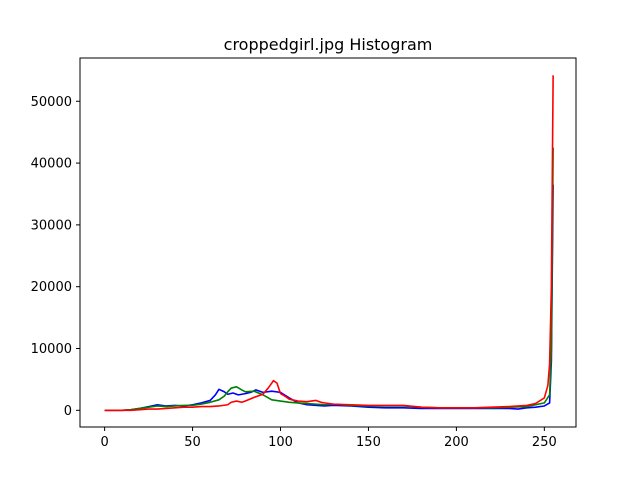  I want to click on chart-title: croppedgirl.jpg Histogram, so click(328, 44).